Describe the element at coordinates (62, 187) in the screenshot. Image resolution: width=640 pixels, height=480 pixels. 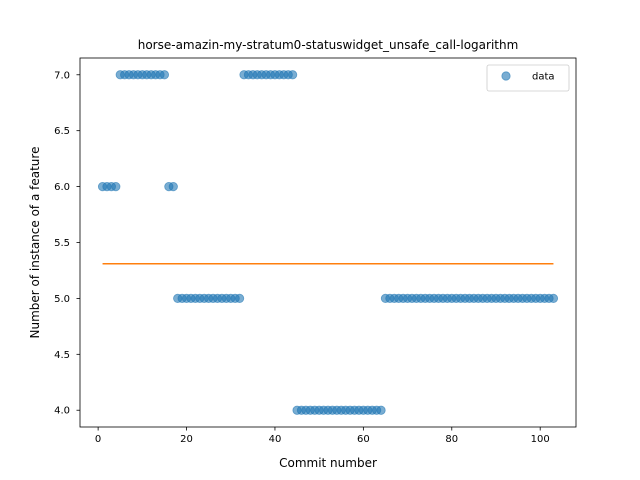
I see `y-tick-label: 6.0` at that location.